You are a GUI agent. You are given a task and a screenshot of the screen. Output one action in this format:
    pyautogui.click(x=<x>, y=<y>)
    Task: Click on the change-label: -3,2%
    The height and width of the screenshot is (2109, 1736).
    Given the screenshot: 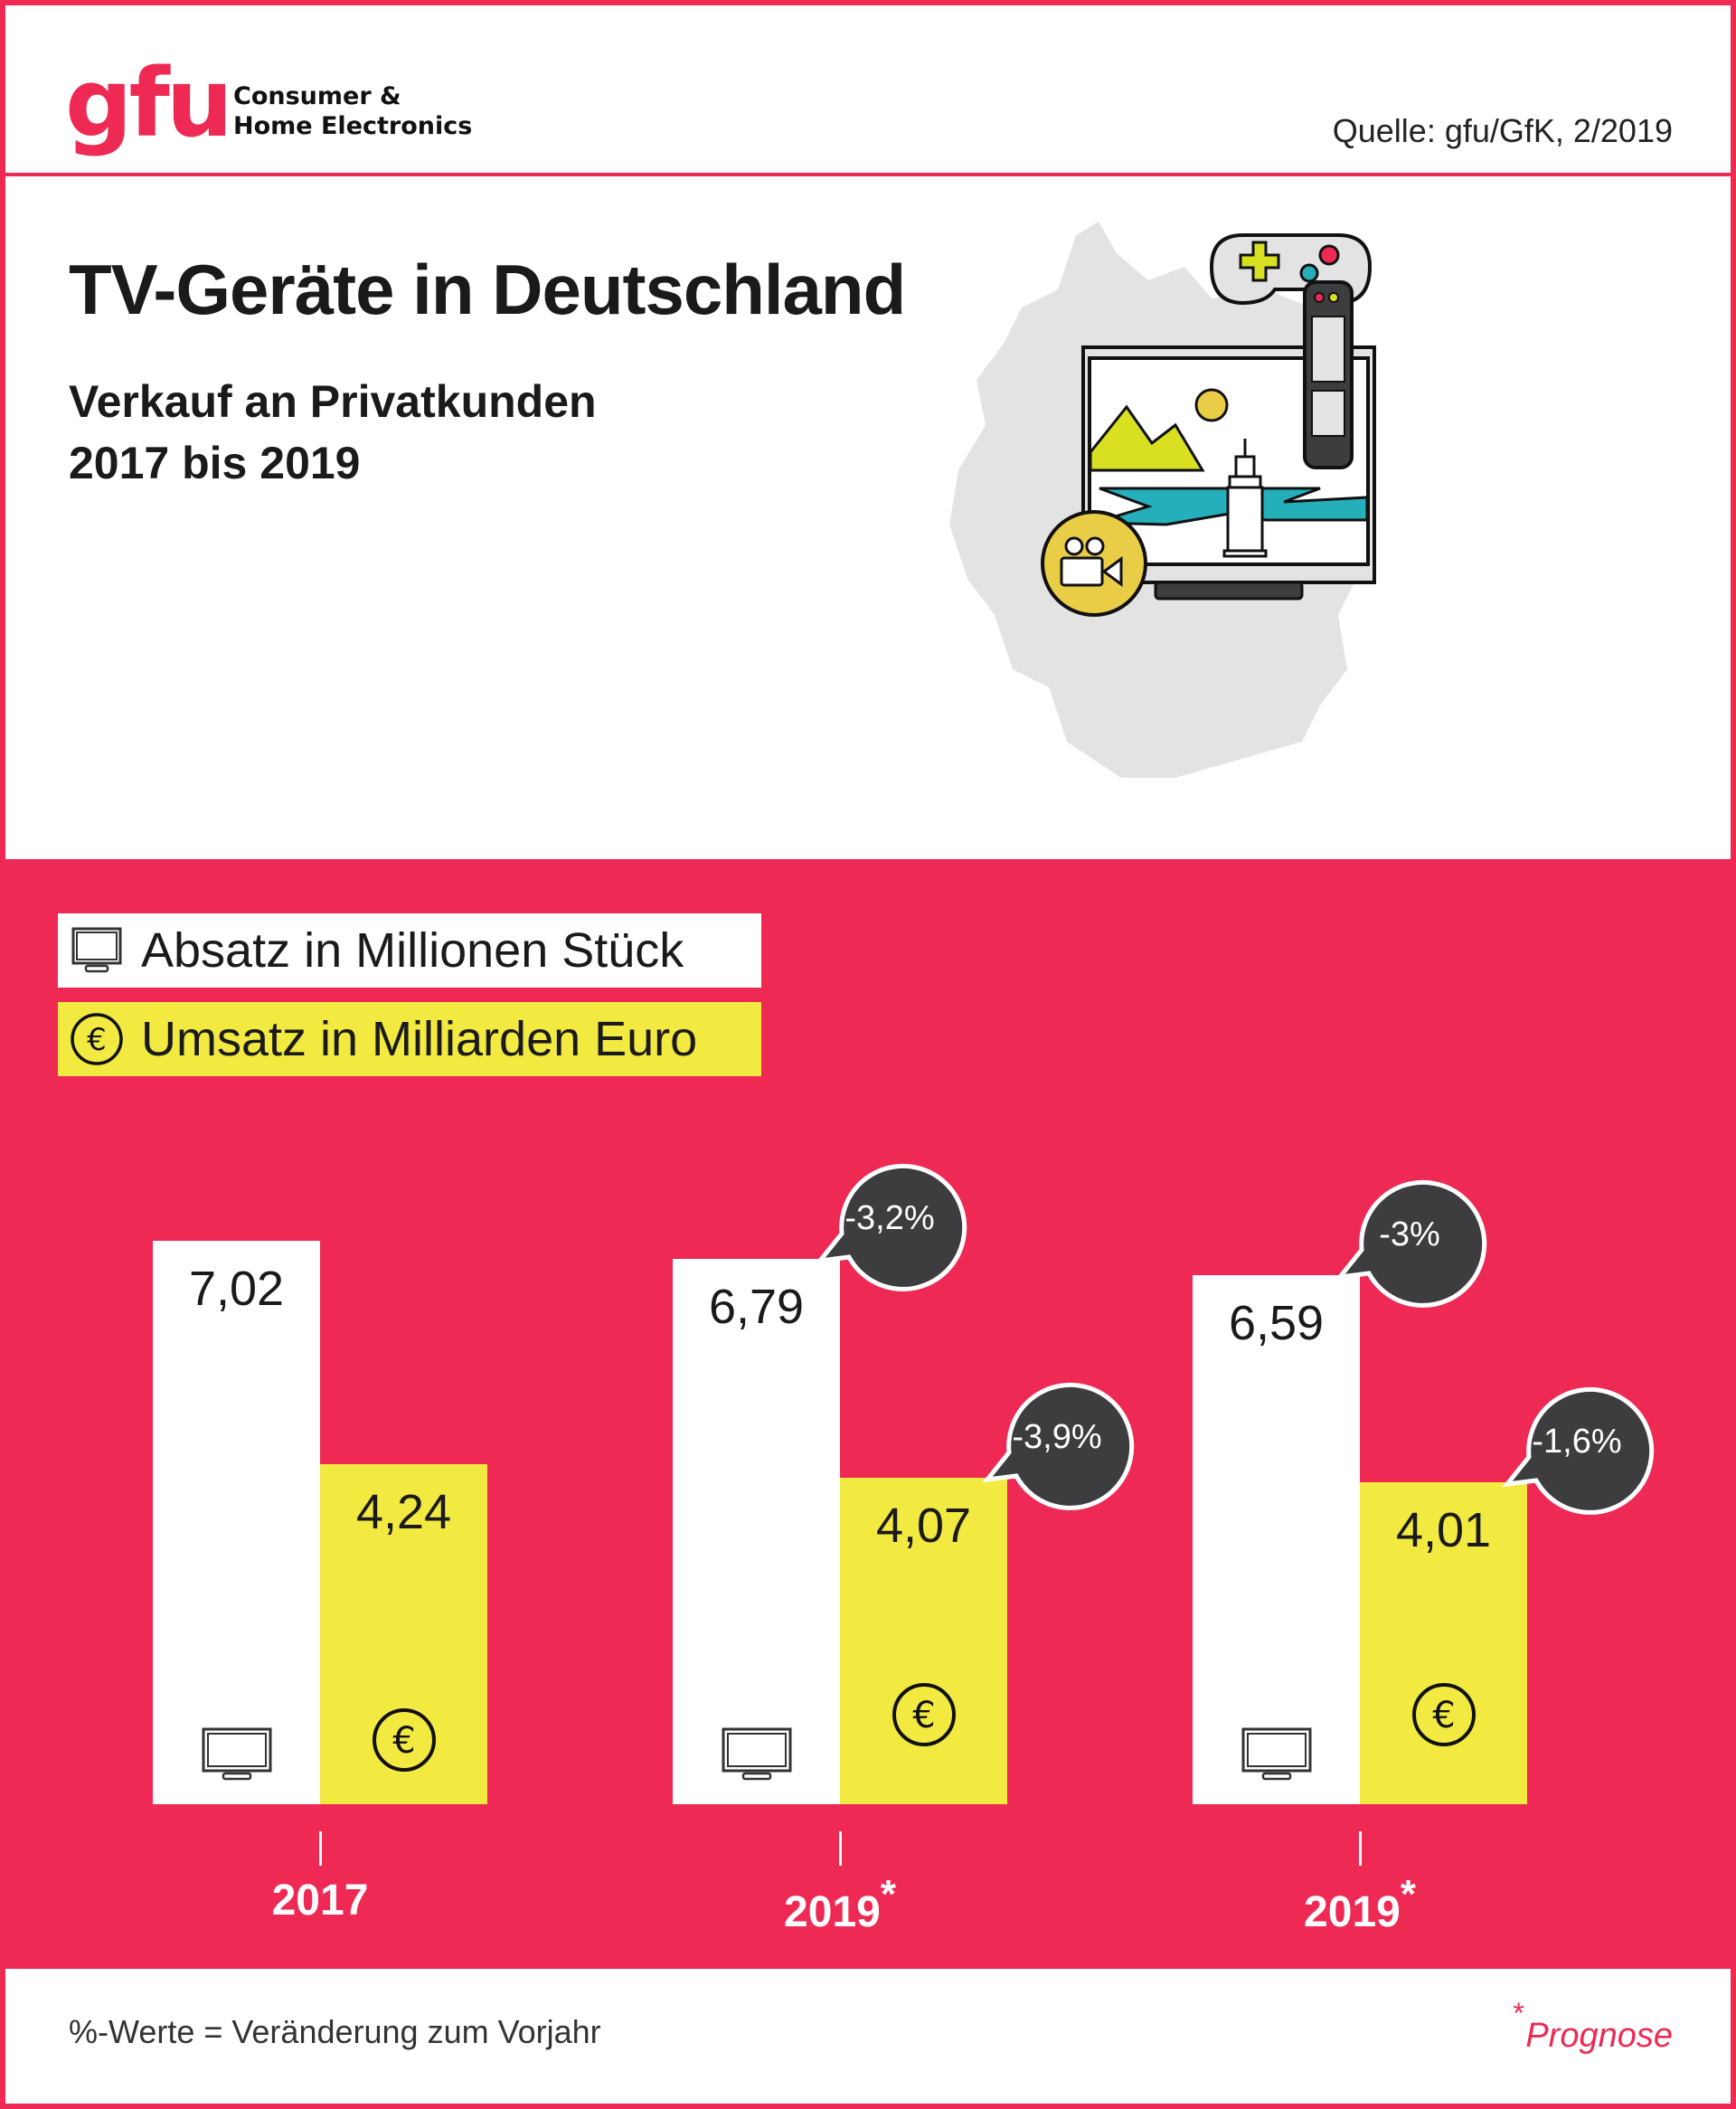 What is the action you would take?
    pyautogui.click(x=890, y=1218)
    